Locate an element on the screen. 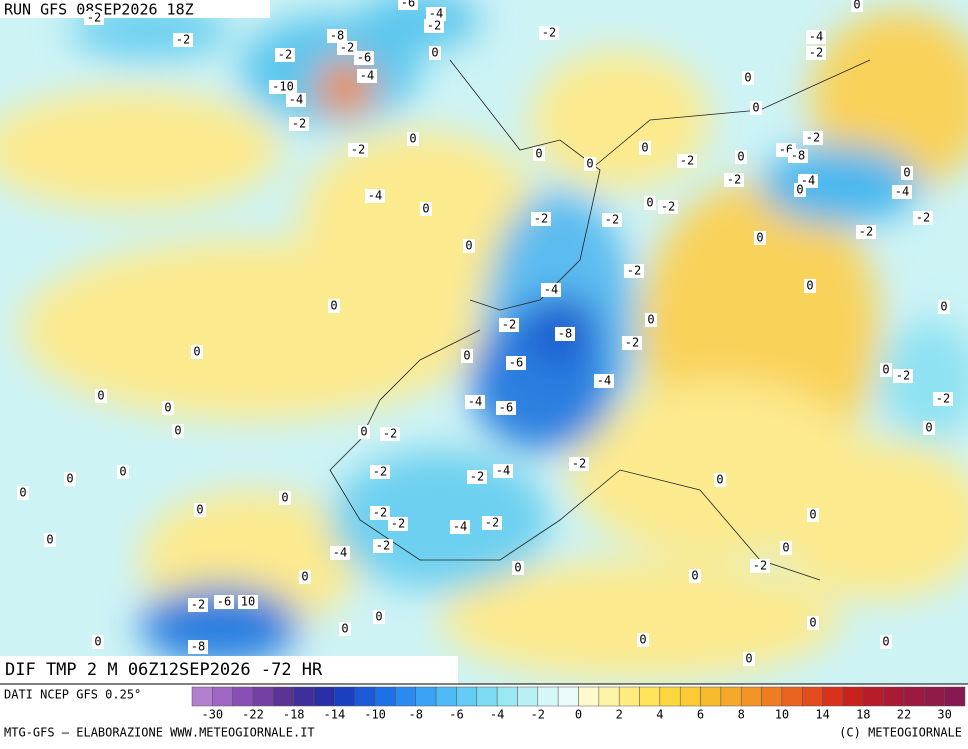  run-label: RUN GFS 08SEP2026 18Z is located at coordinates (99, 10).